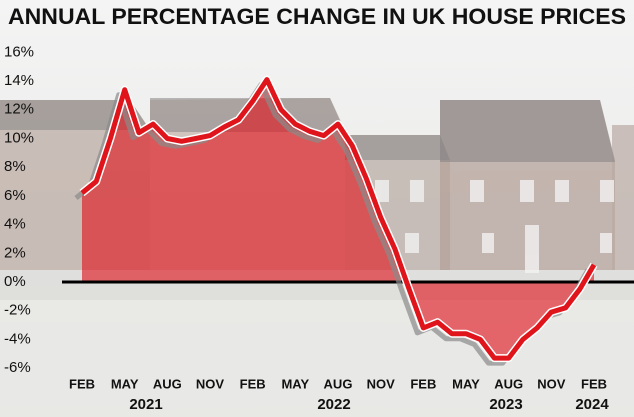 This screenshot has height=417, width=634. I want to click on y-tick-label: 16%, so click(19, 51).